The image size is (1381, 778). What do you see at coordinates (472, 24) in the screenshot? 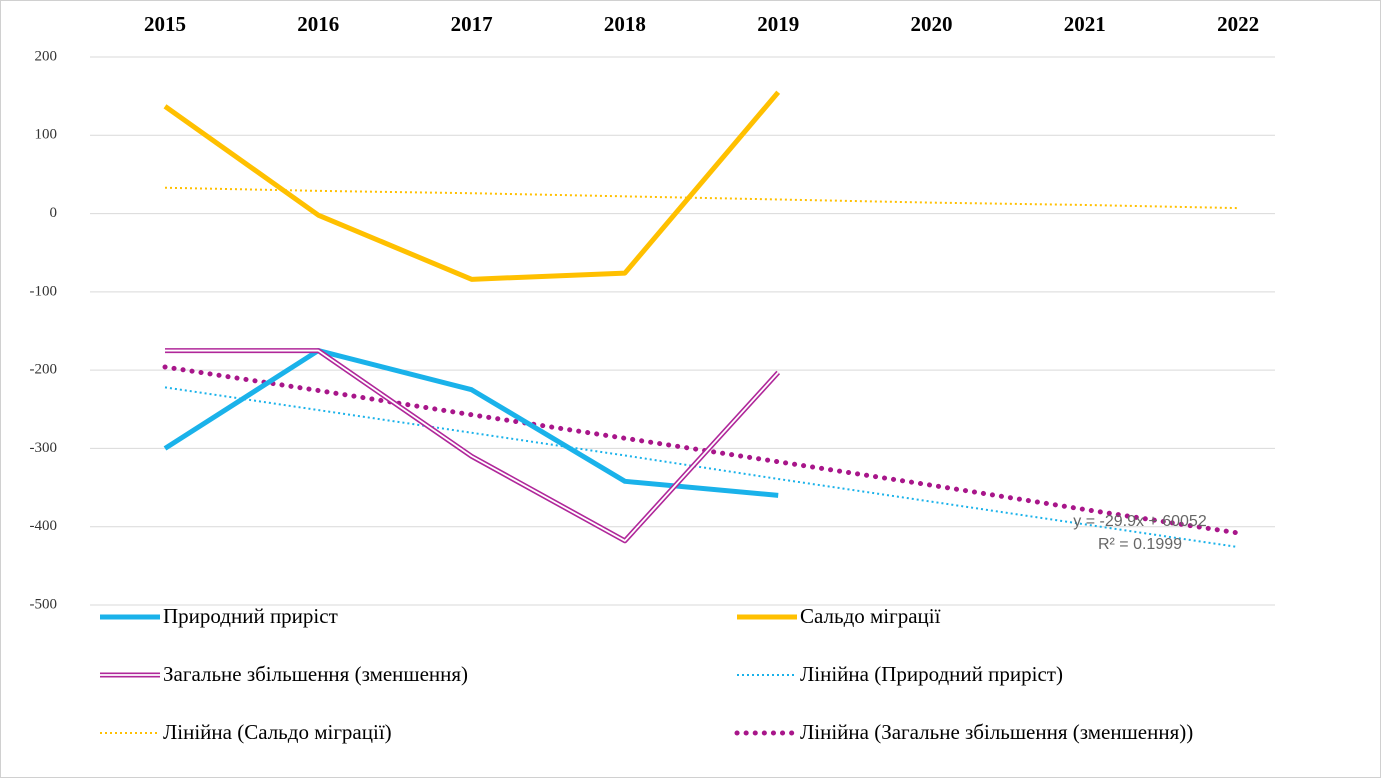
I see `x-tick-label: 2017` at bounding box center [472, 24].